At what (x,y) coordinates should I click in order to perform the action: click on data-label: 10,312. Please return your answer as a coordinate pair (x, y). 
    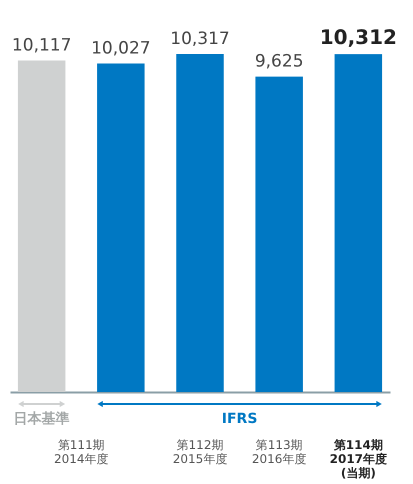
    Looking at the image, I should click on (358, 37).